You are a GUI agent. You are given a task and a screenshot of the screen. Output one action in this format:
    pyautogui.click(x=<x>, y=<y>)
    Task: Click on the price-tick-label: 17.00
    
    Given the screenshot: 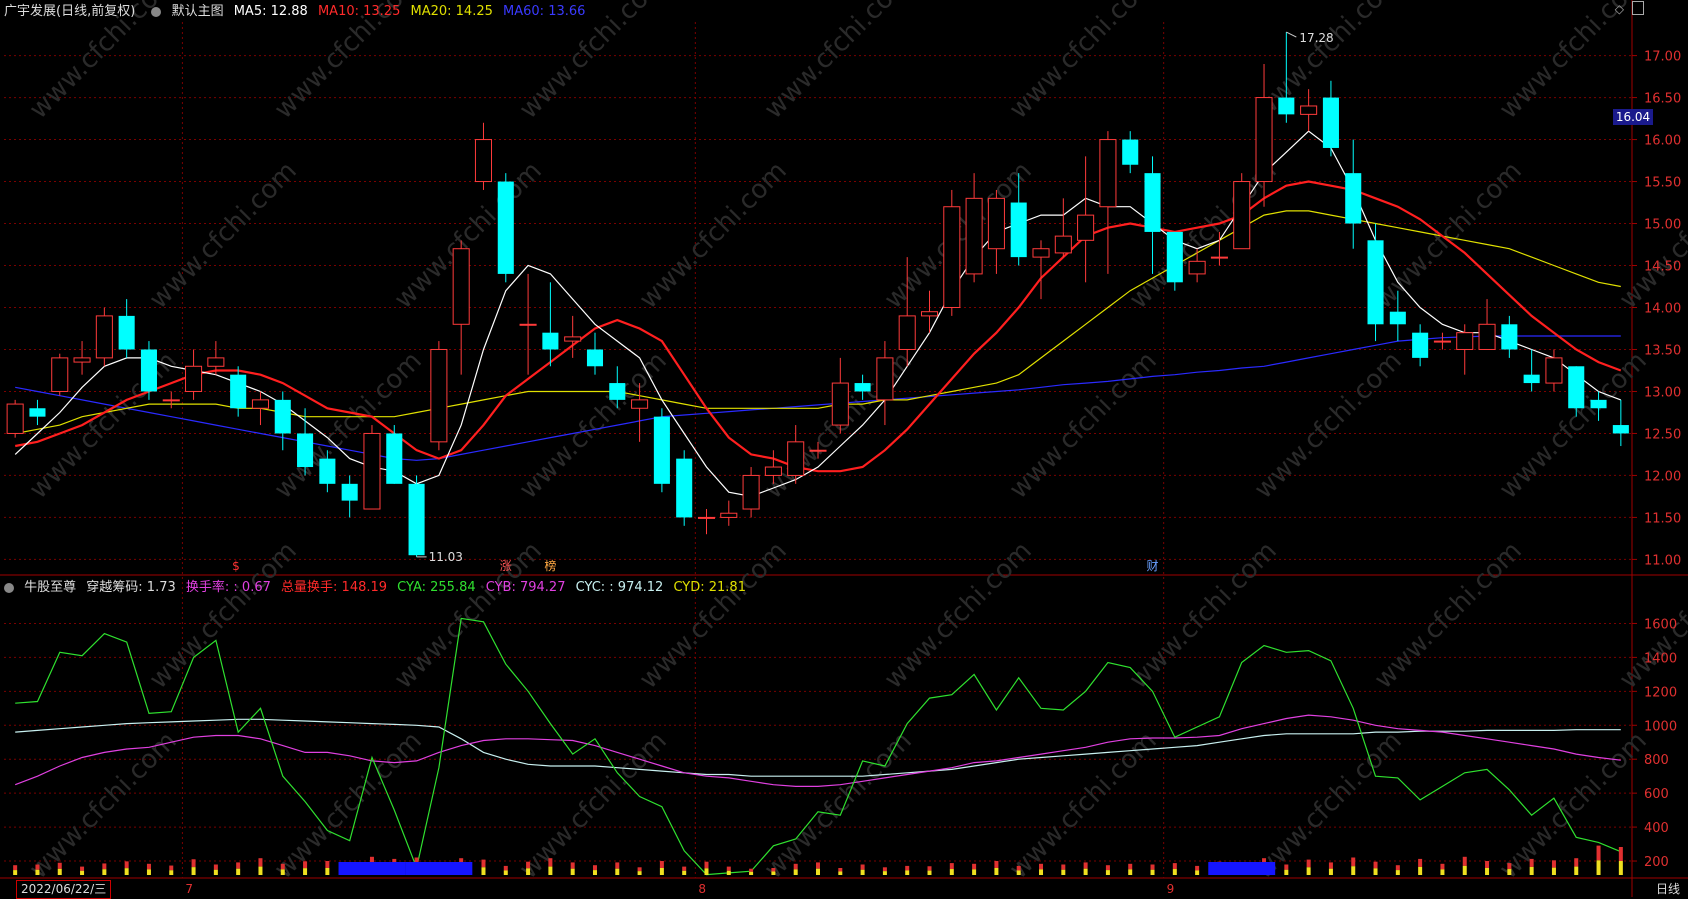 What is the action you would take?
    pyautogui.click(x=1662, y=57)
    